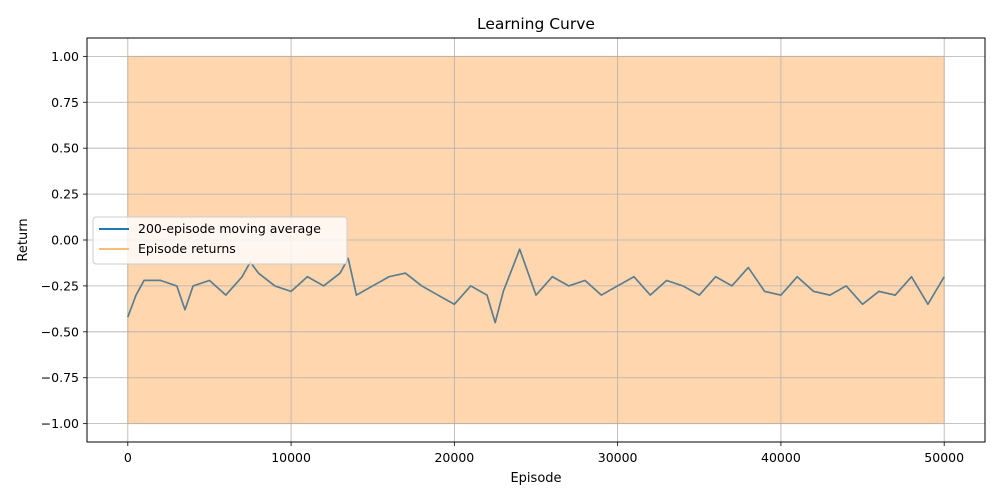  I want to click on y-tick-label: 1.00, so click(65, 56).